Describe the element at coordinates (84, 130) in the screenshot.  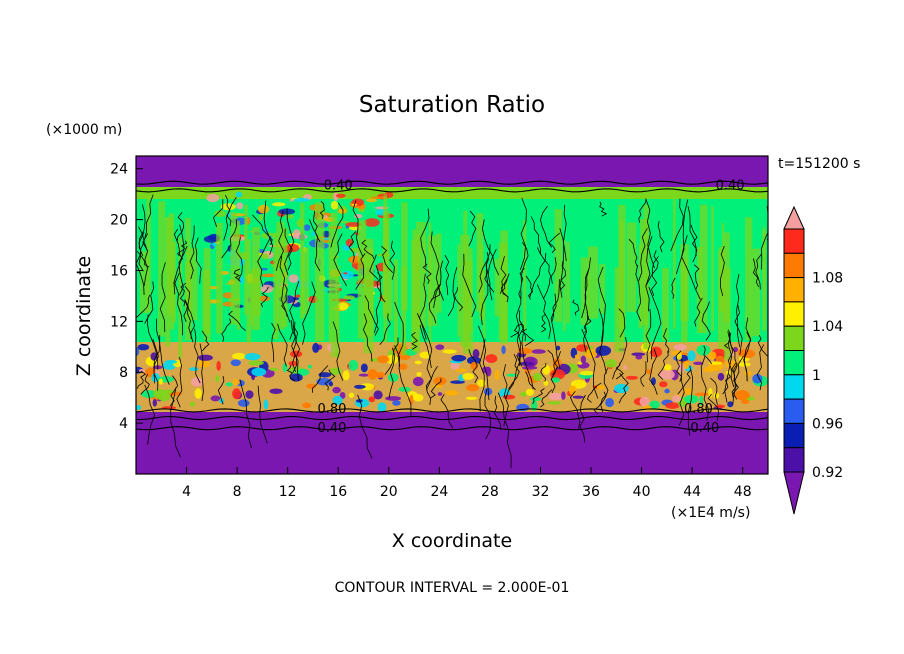
I see `y-unit-label: (×1000 m)` at that location.